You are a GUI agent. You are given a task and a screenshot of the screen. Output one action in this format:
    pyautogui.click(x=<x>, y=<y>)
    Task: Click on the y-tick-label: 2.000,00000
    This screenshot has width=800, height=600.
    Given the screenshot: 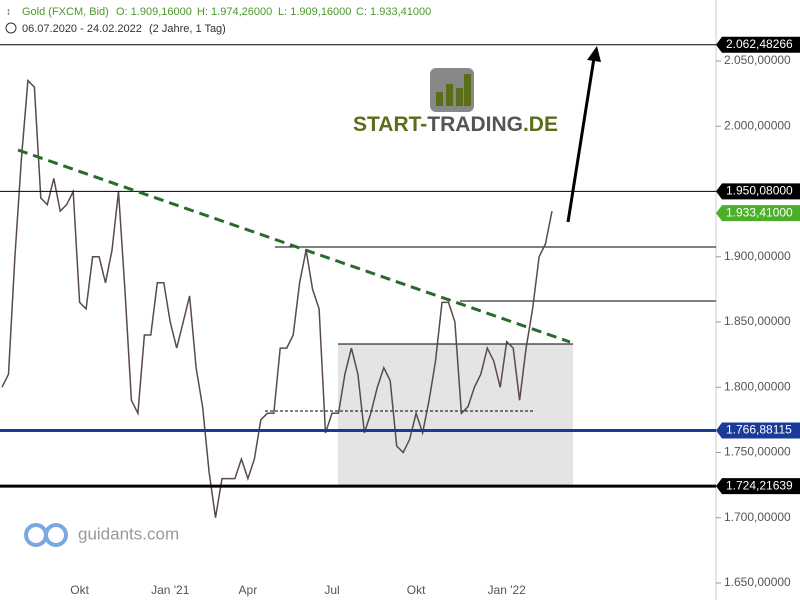 What is the action you would take?
    pyautogui.click(x=757, y=125)
    